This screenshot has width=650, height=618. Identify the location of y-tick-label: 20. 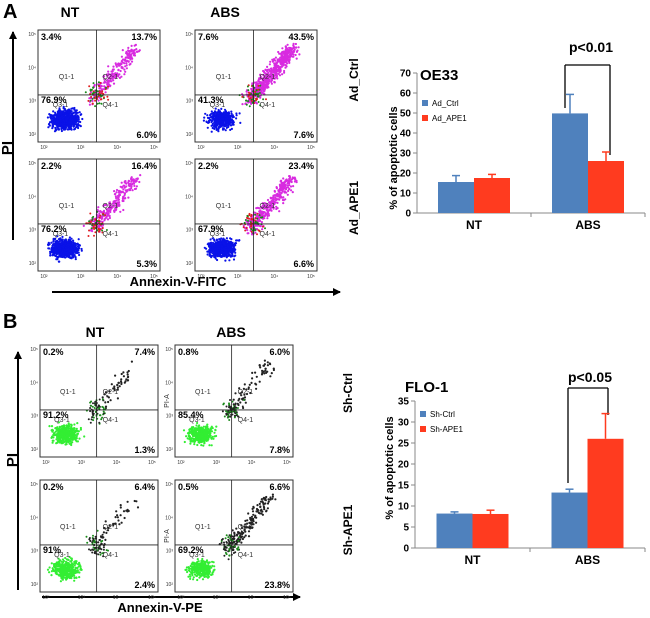
(406, 174).